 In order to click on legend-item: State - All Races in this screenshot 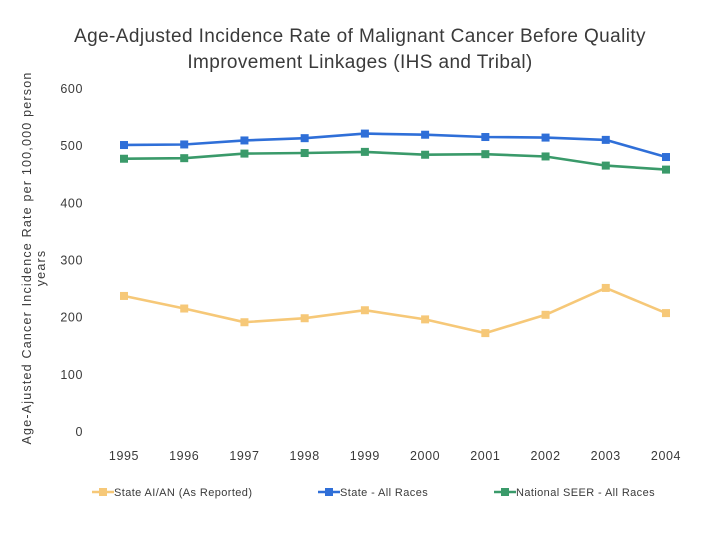, I will do `click(373, 493)`.